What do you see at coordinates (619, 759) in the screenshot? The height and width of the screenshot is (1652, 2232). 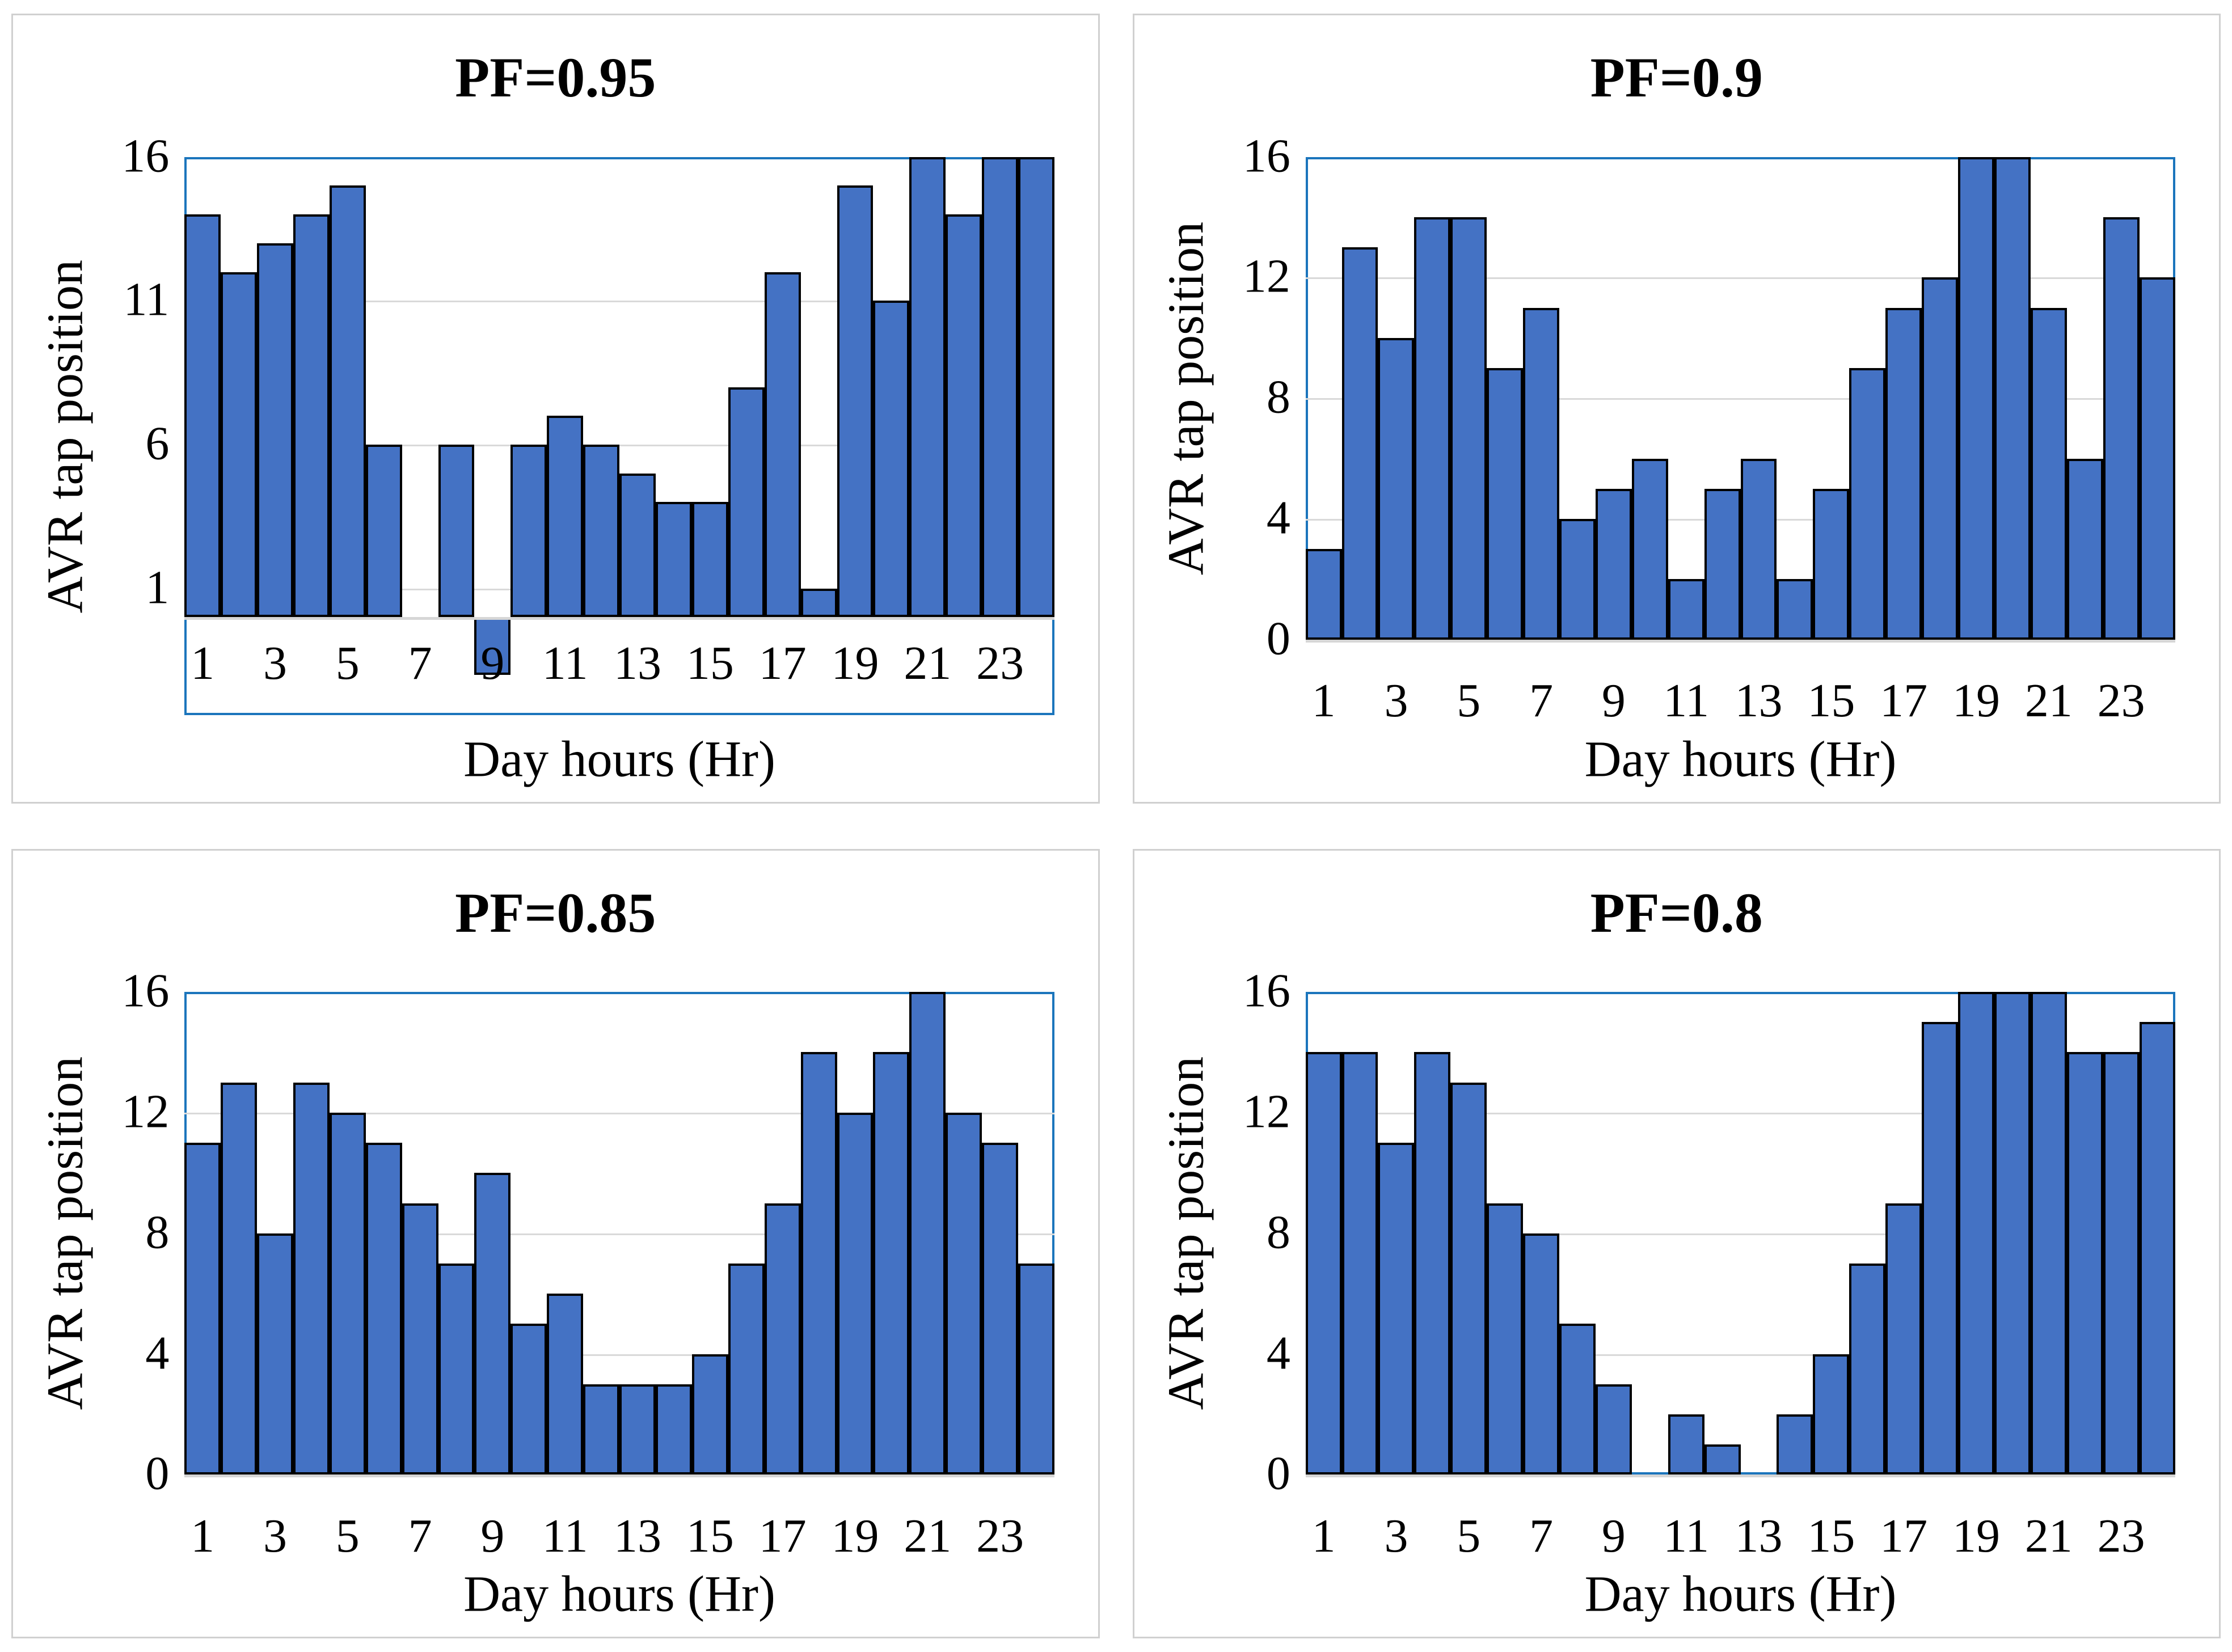 I see `x-axis-title: Day hours (Hr)` at bounding box center [619, 759].